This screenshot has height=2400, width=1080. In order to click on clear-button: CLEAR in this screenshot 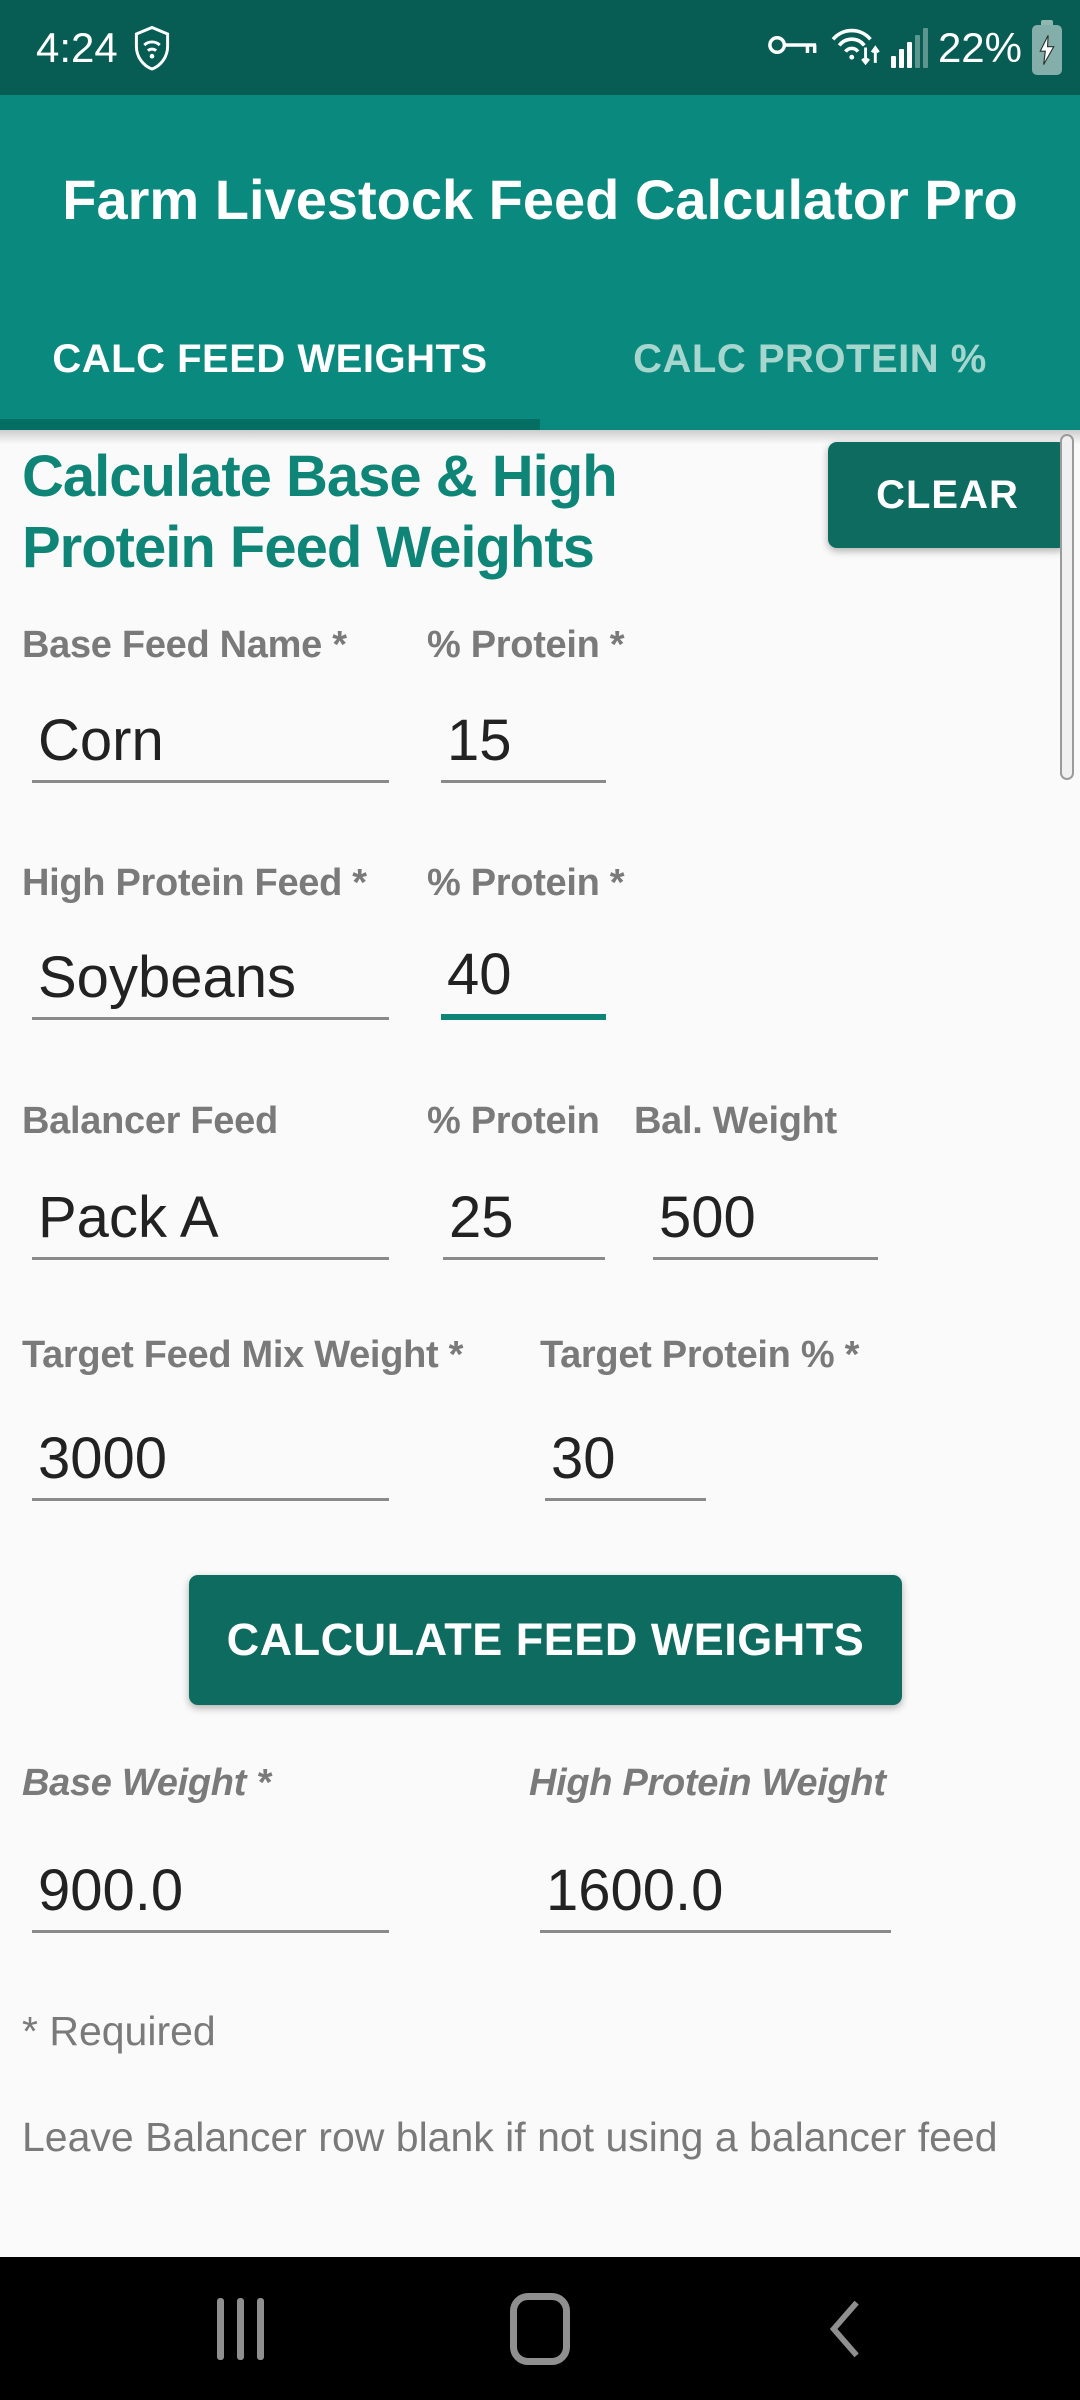, I will do `click(947, 495)`.